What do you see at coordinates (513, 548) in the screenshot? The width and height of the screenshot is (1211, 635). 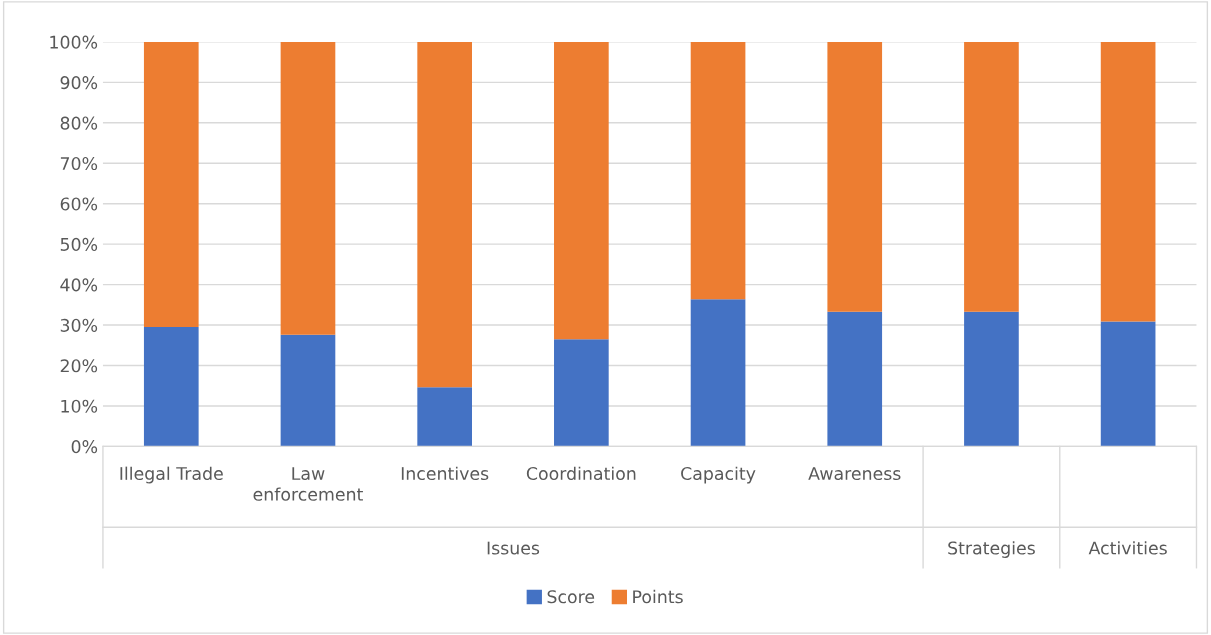 I see `text: Issues` at bounding box center [513, 548].